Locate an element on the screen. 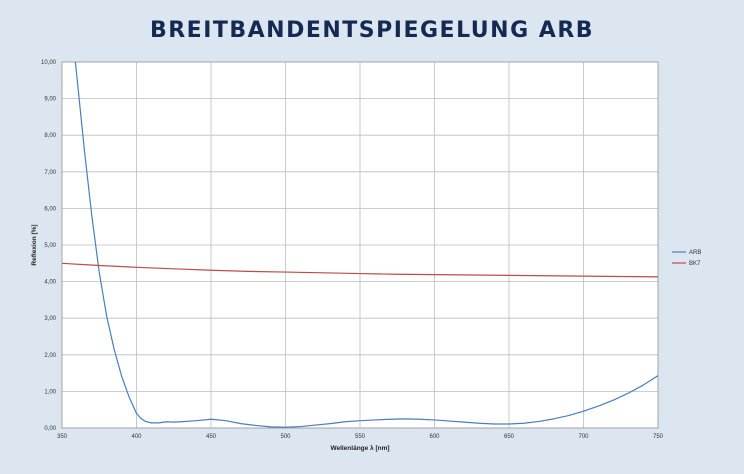 The width and height of the screenshot is (744, 474). legend-label: BK7 is located at coordinates (695, 264).